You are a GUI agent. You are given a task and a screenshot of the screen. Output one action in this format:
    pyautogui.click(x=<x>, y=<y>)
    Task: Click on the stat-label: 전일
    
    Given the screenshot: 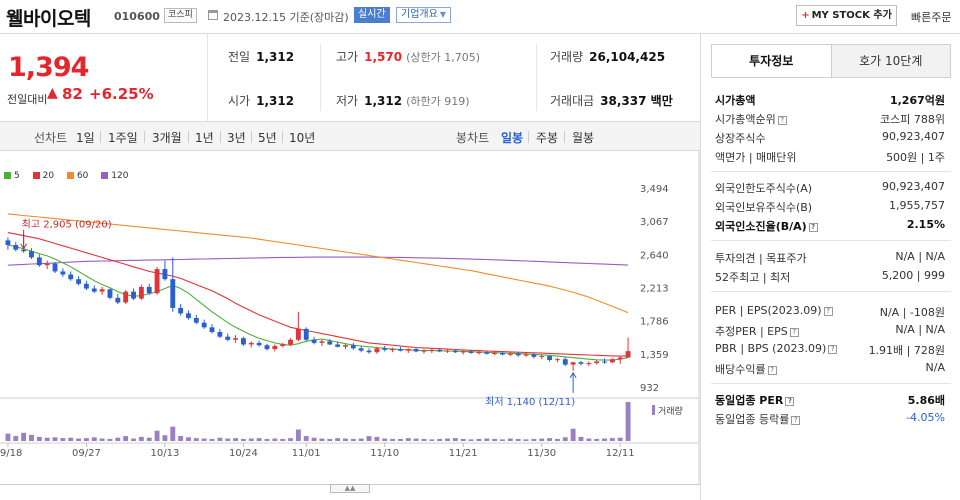 What is the action you would take?
    pyautogui.click(x=239, y=57)
    